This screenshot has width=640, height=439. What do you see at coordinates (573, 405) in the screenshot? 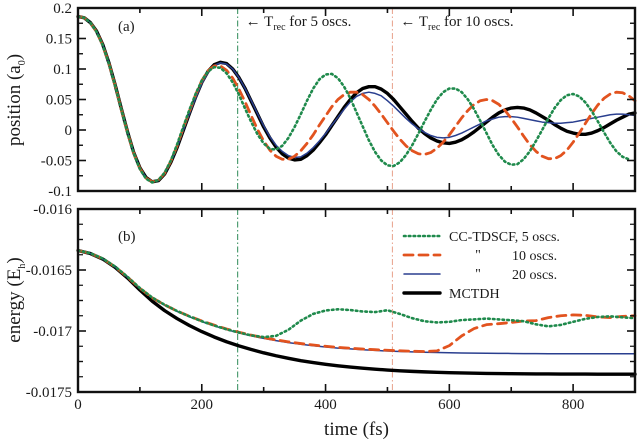
I see `x-tick-label: 800` at bounding box center [573, 405].